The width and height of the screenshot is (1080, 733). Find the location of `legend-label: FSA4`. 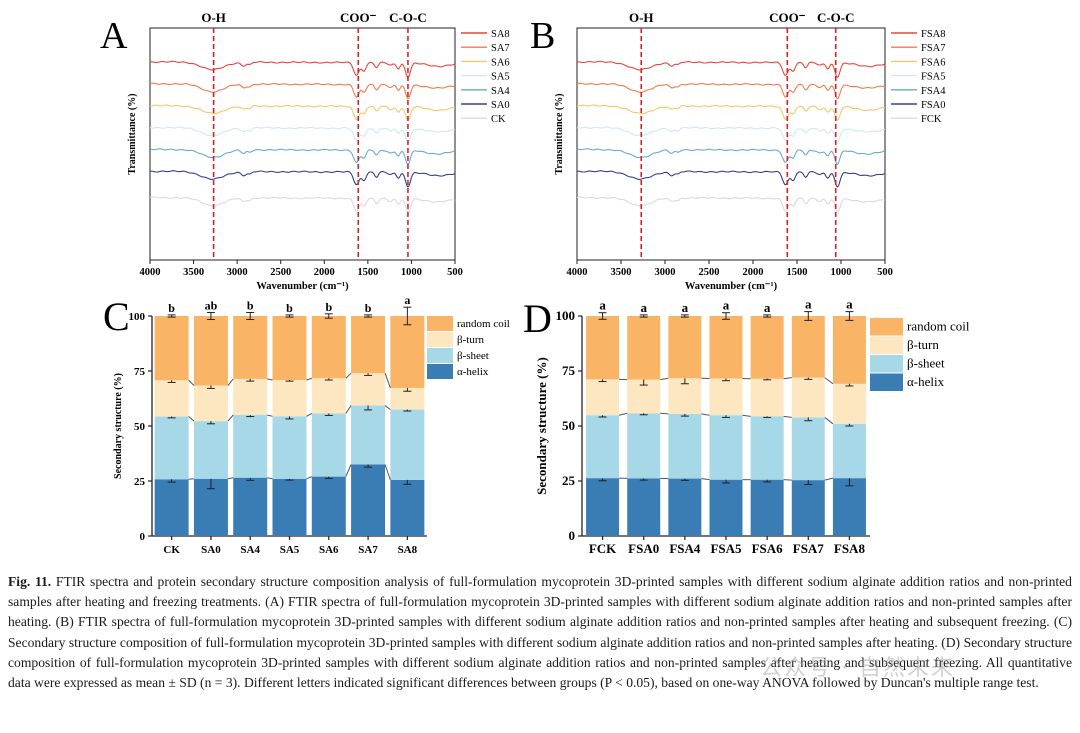

legend-label: FSA4 is located at coordinates (933, 91).